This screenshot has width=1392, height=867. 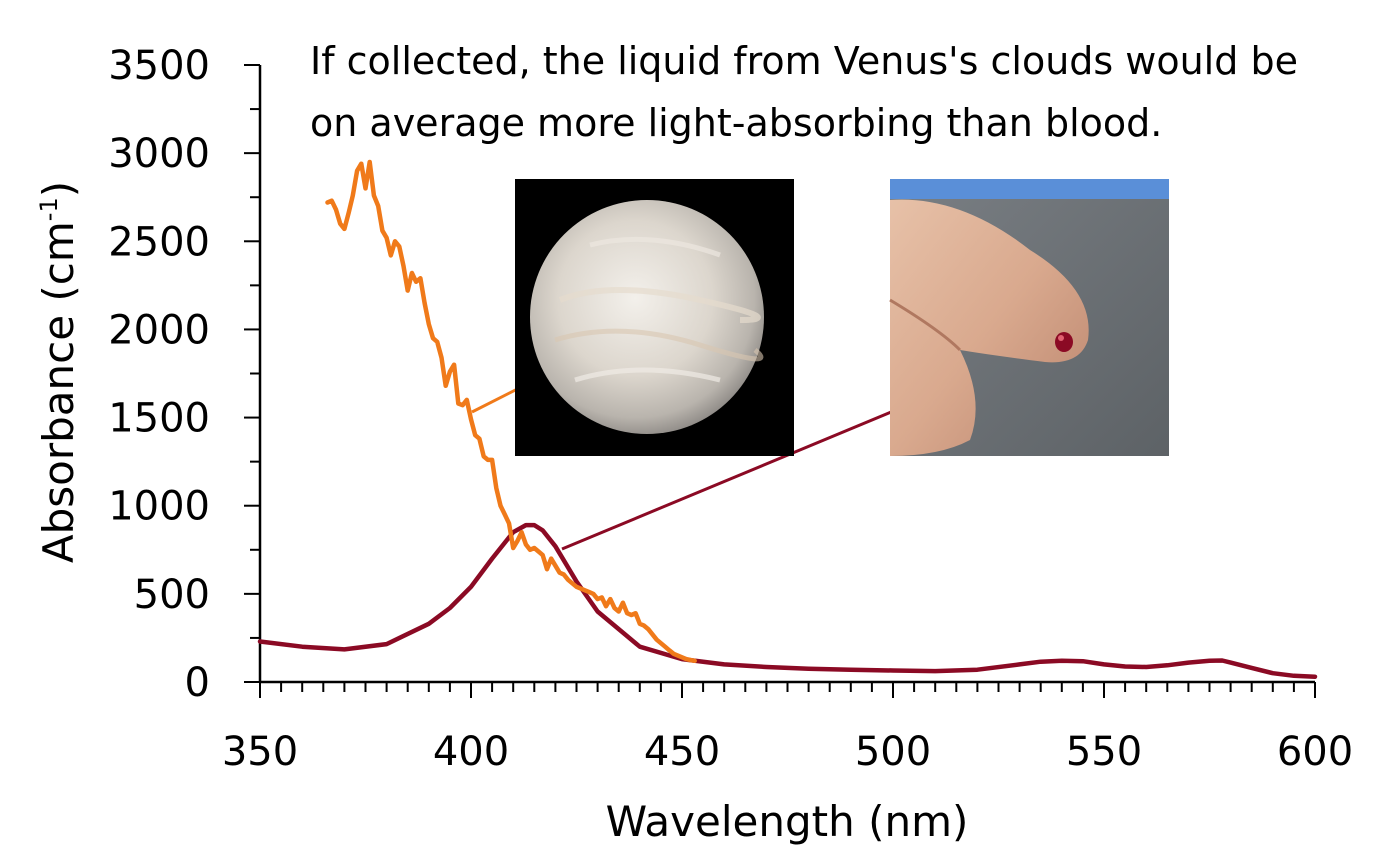 I want to click on y-tick-label: 3500, so click(x=159, y=66).